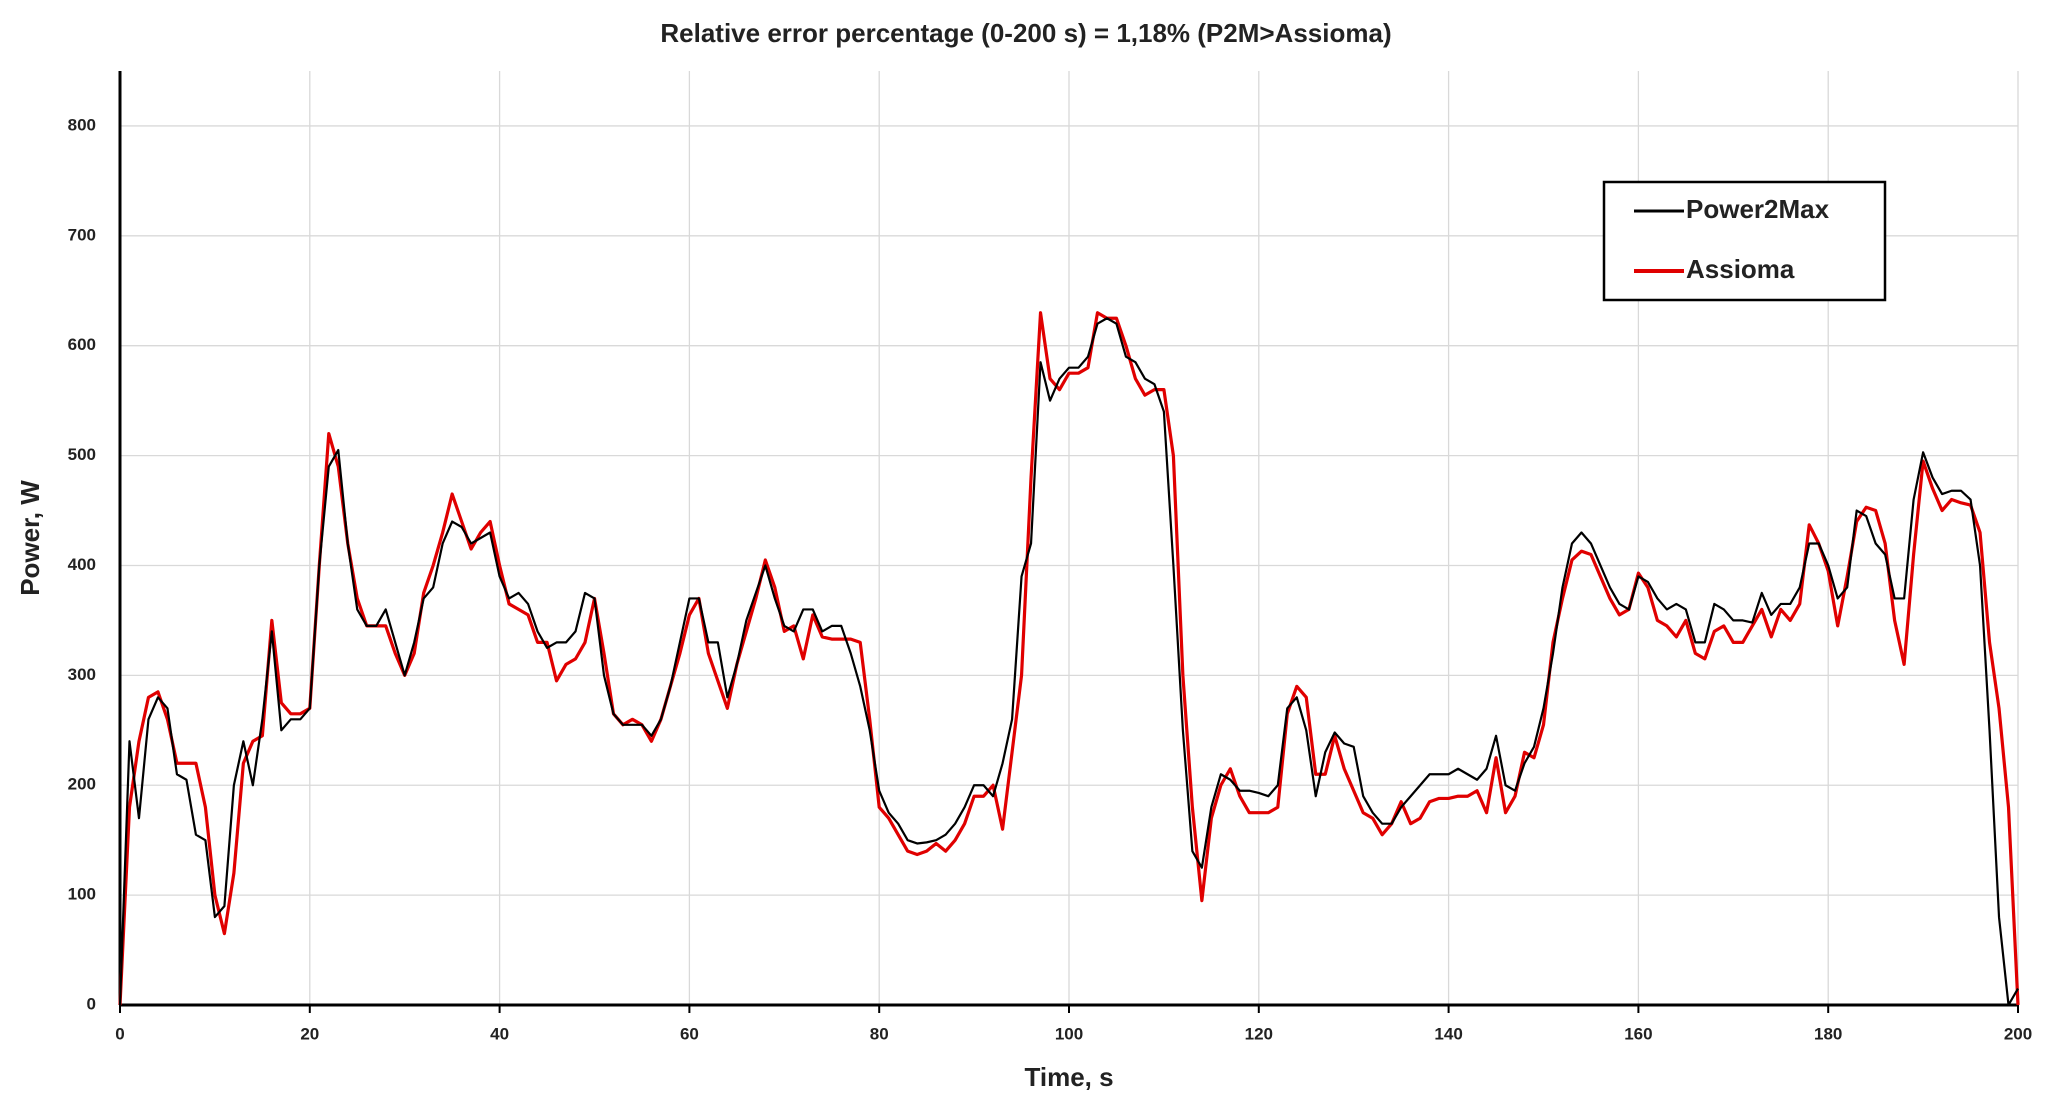 The image size is (2048, 1100). I want to click on legend-label: Assioma, so click(1740, 269).